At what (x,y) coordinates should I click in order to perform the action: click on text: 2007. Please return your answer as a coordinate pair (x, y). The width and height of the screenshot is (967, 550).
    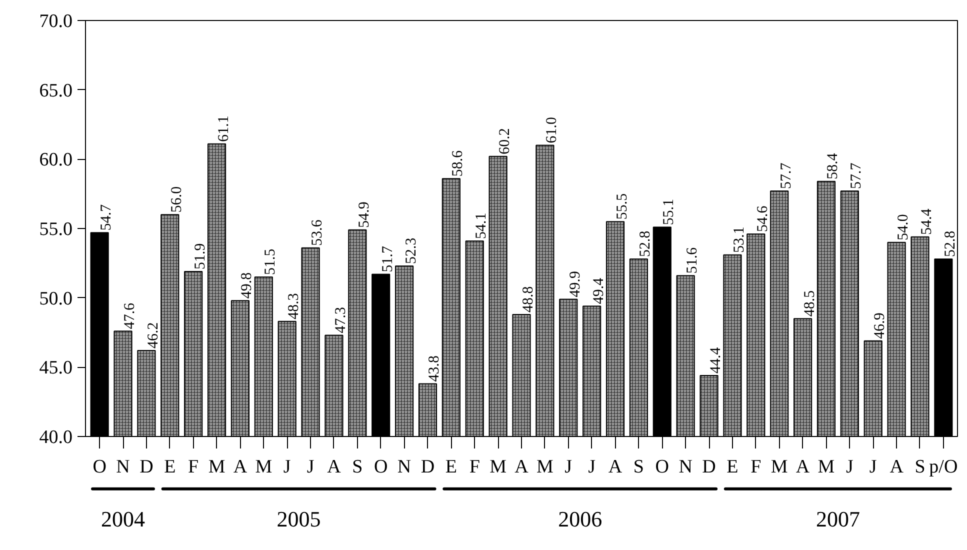
    Looking at the image, I should click on (838, 519).